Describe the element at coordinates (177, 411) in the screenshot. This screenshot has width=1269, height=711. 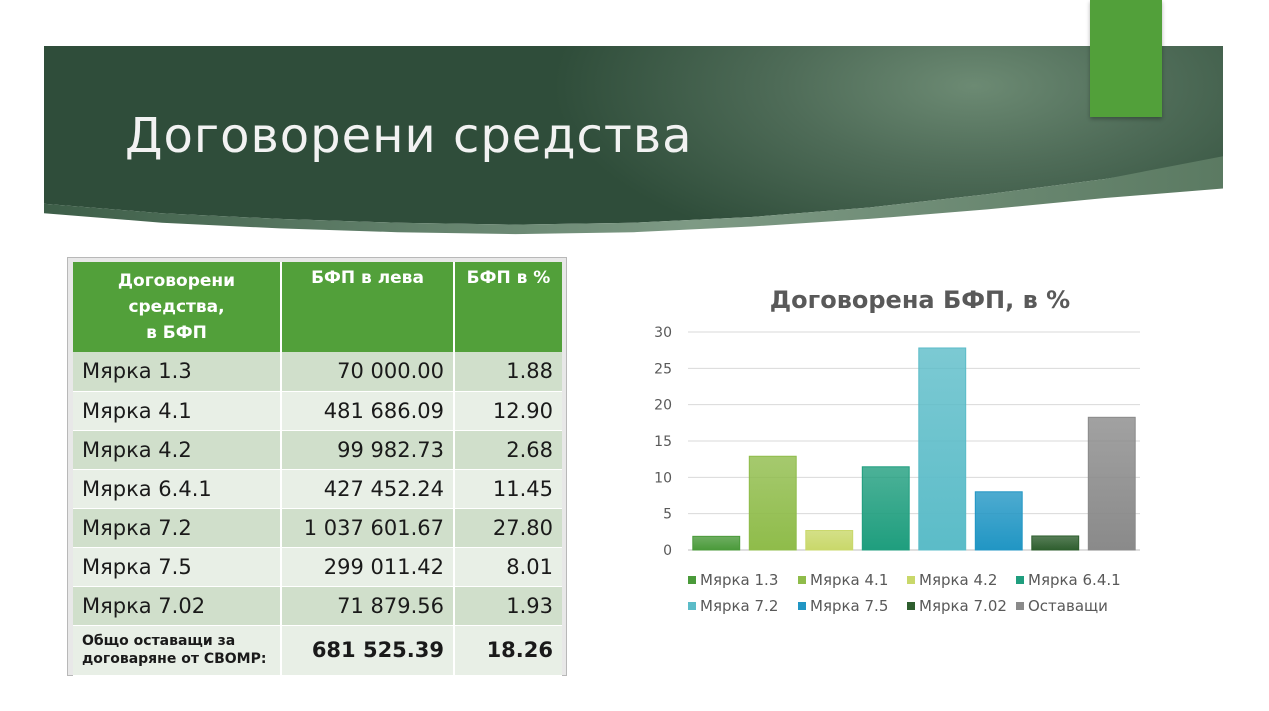
I see `row-label: Мярка 4.1` at that location.